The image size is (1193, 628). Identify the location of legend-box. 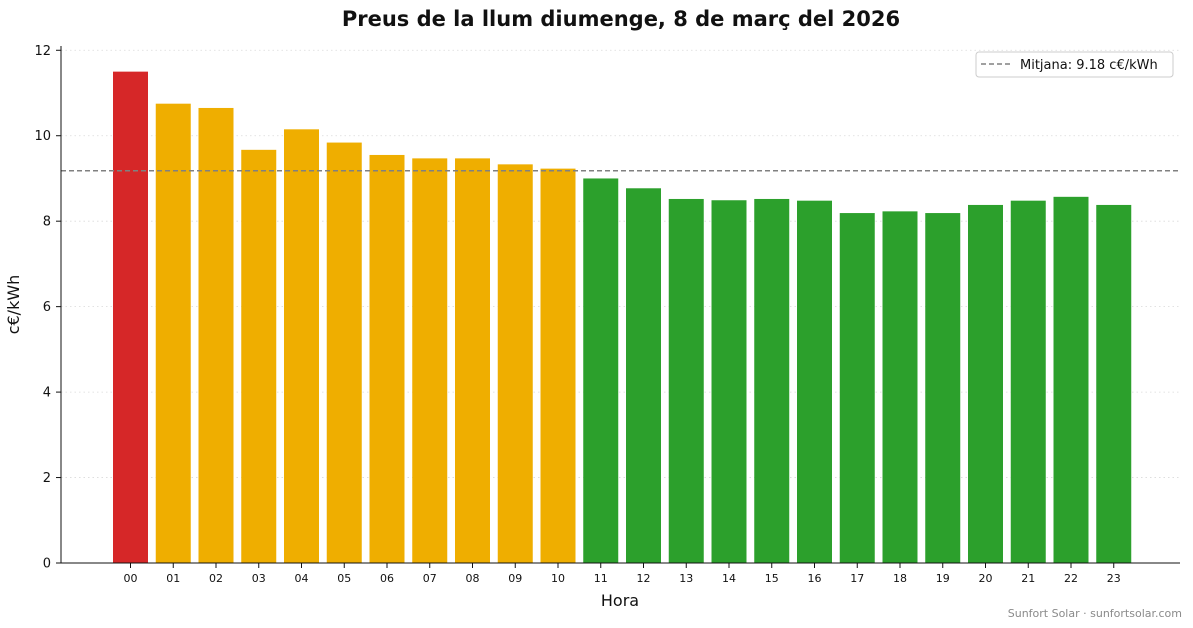
(1074, 64).